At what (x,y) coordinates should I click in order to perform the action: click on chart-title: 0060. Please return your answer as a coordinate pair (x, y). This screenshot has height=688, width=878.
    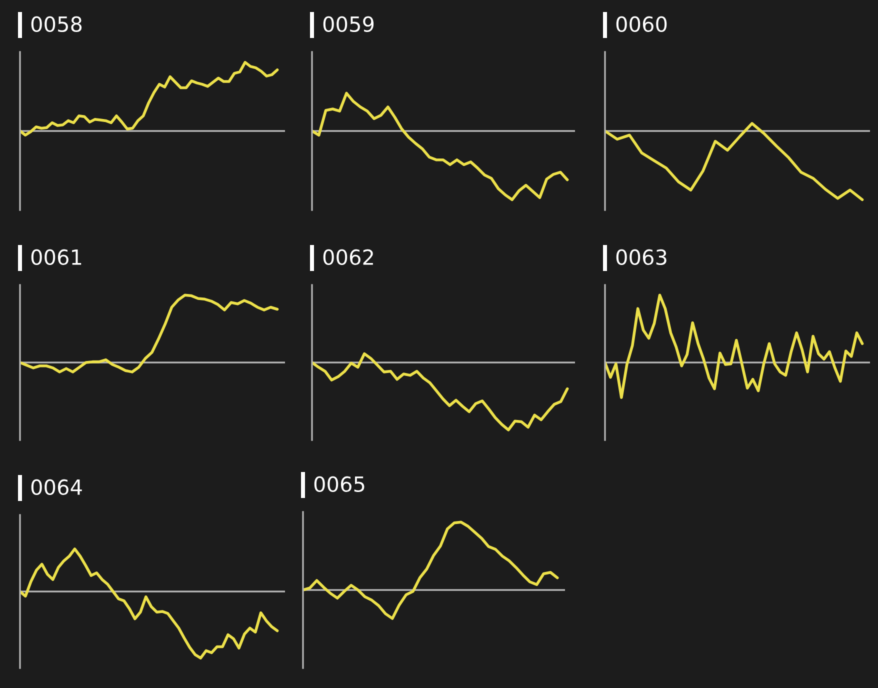
    Looking at the image, I should click on (641, 24).